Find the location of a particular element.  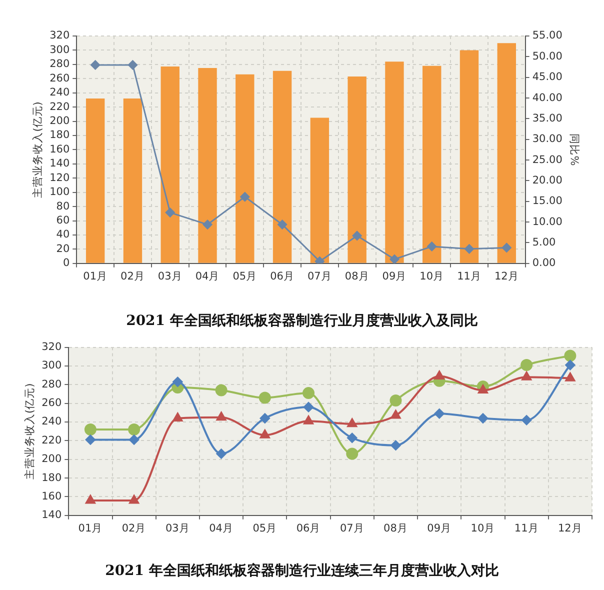

y-tick-label: 120 is located at coordinates (60, 178).